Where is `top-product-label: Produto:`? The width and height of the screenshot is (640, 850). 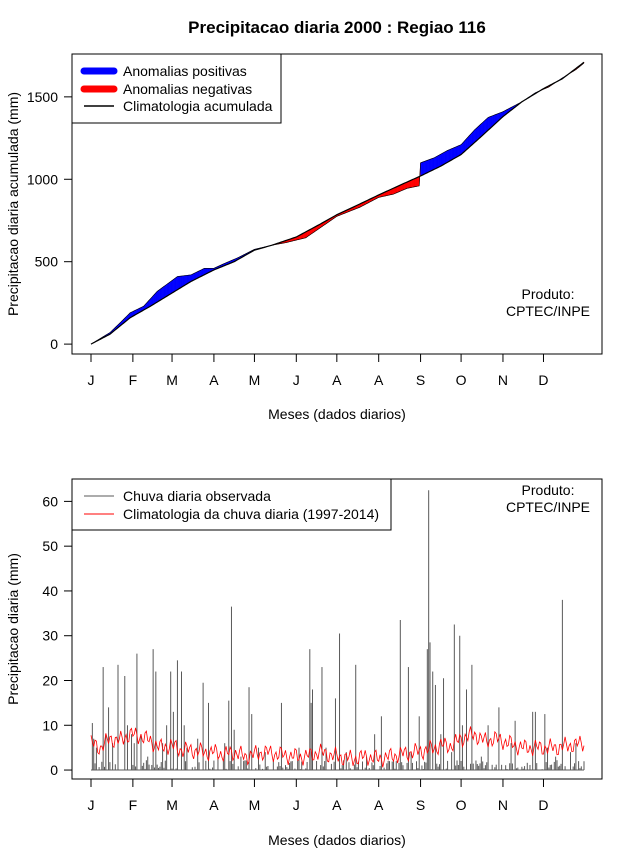
top-product-label: Produto: is located at coordinates (548, 294).